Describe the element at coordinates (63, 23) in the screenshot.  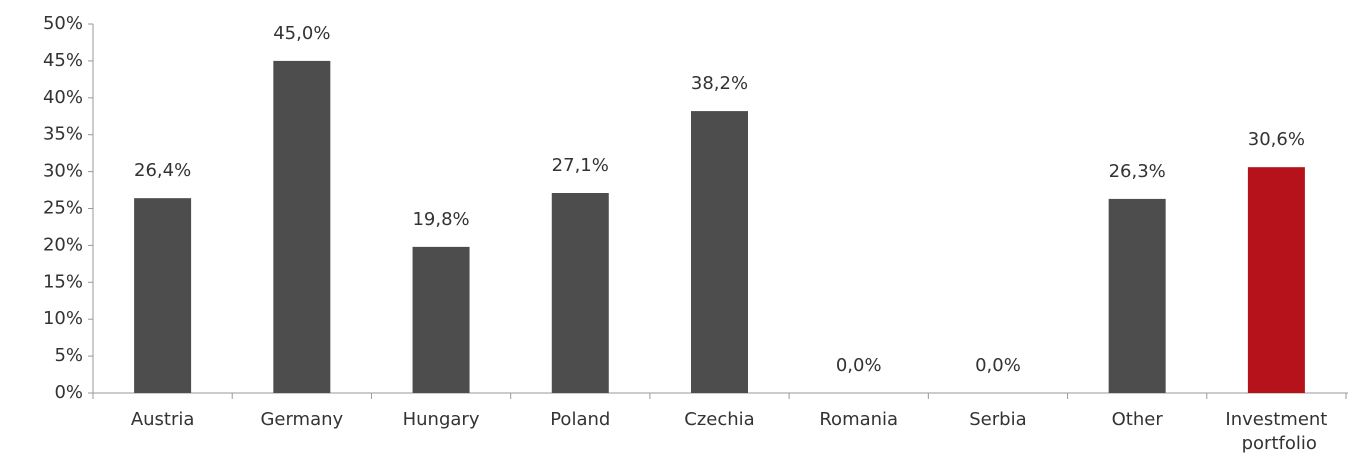
I see `y-tick-label: 50%` at that location.